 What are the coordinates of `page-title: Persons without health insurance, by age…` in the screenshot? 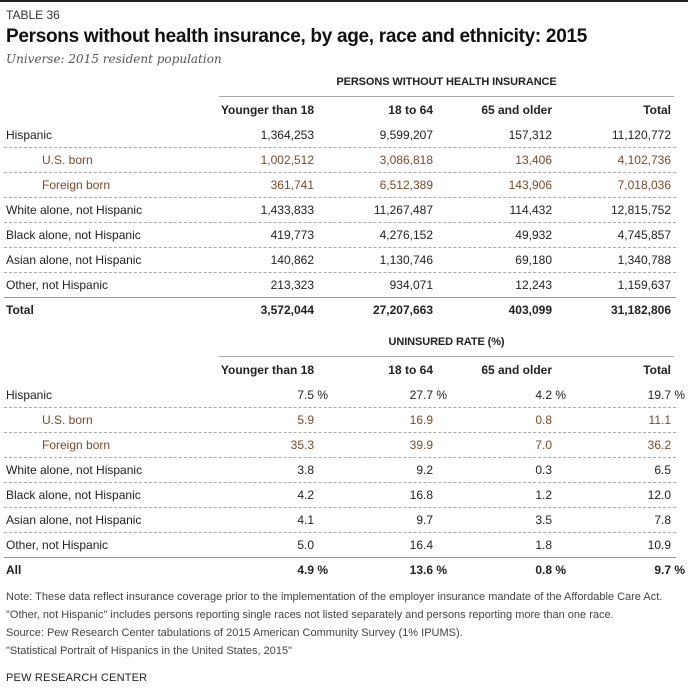 It's located at (296, 36).